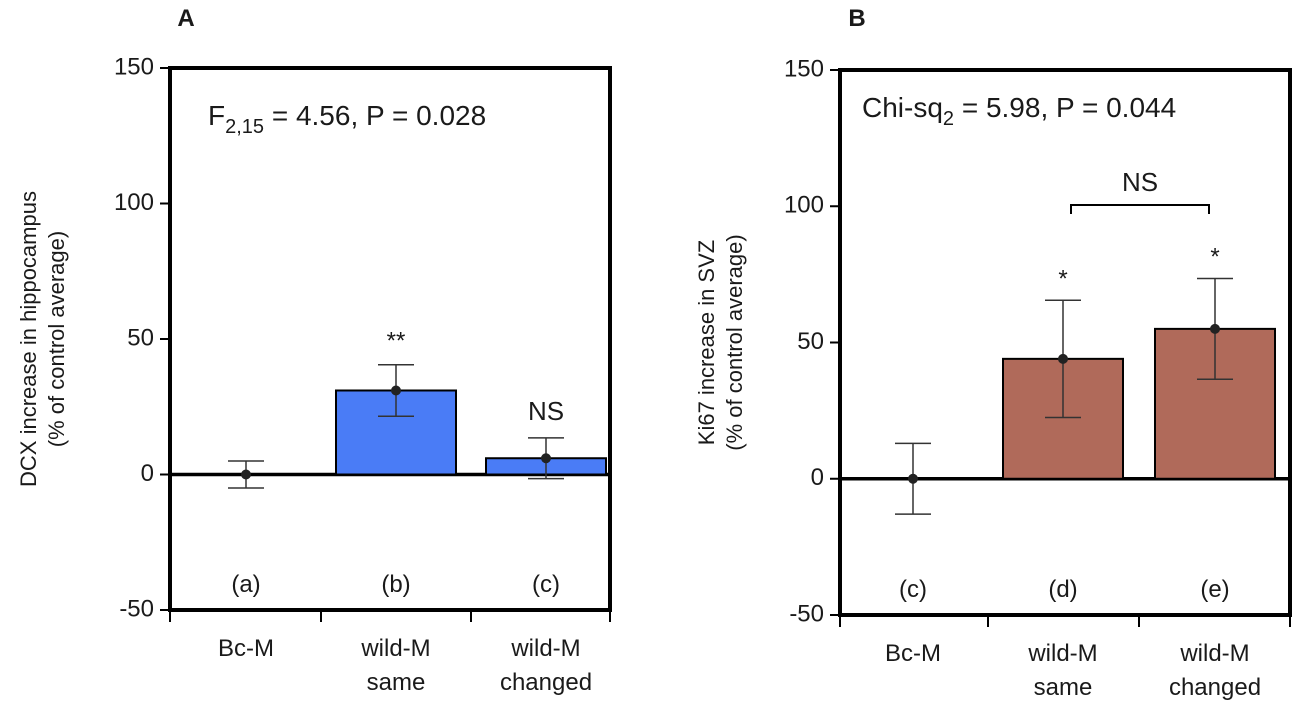  What do you see at coordinates (395, 584) in the screenshot?
I see `group-label: (b)` at bounding box center [395, 584].